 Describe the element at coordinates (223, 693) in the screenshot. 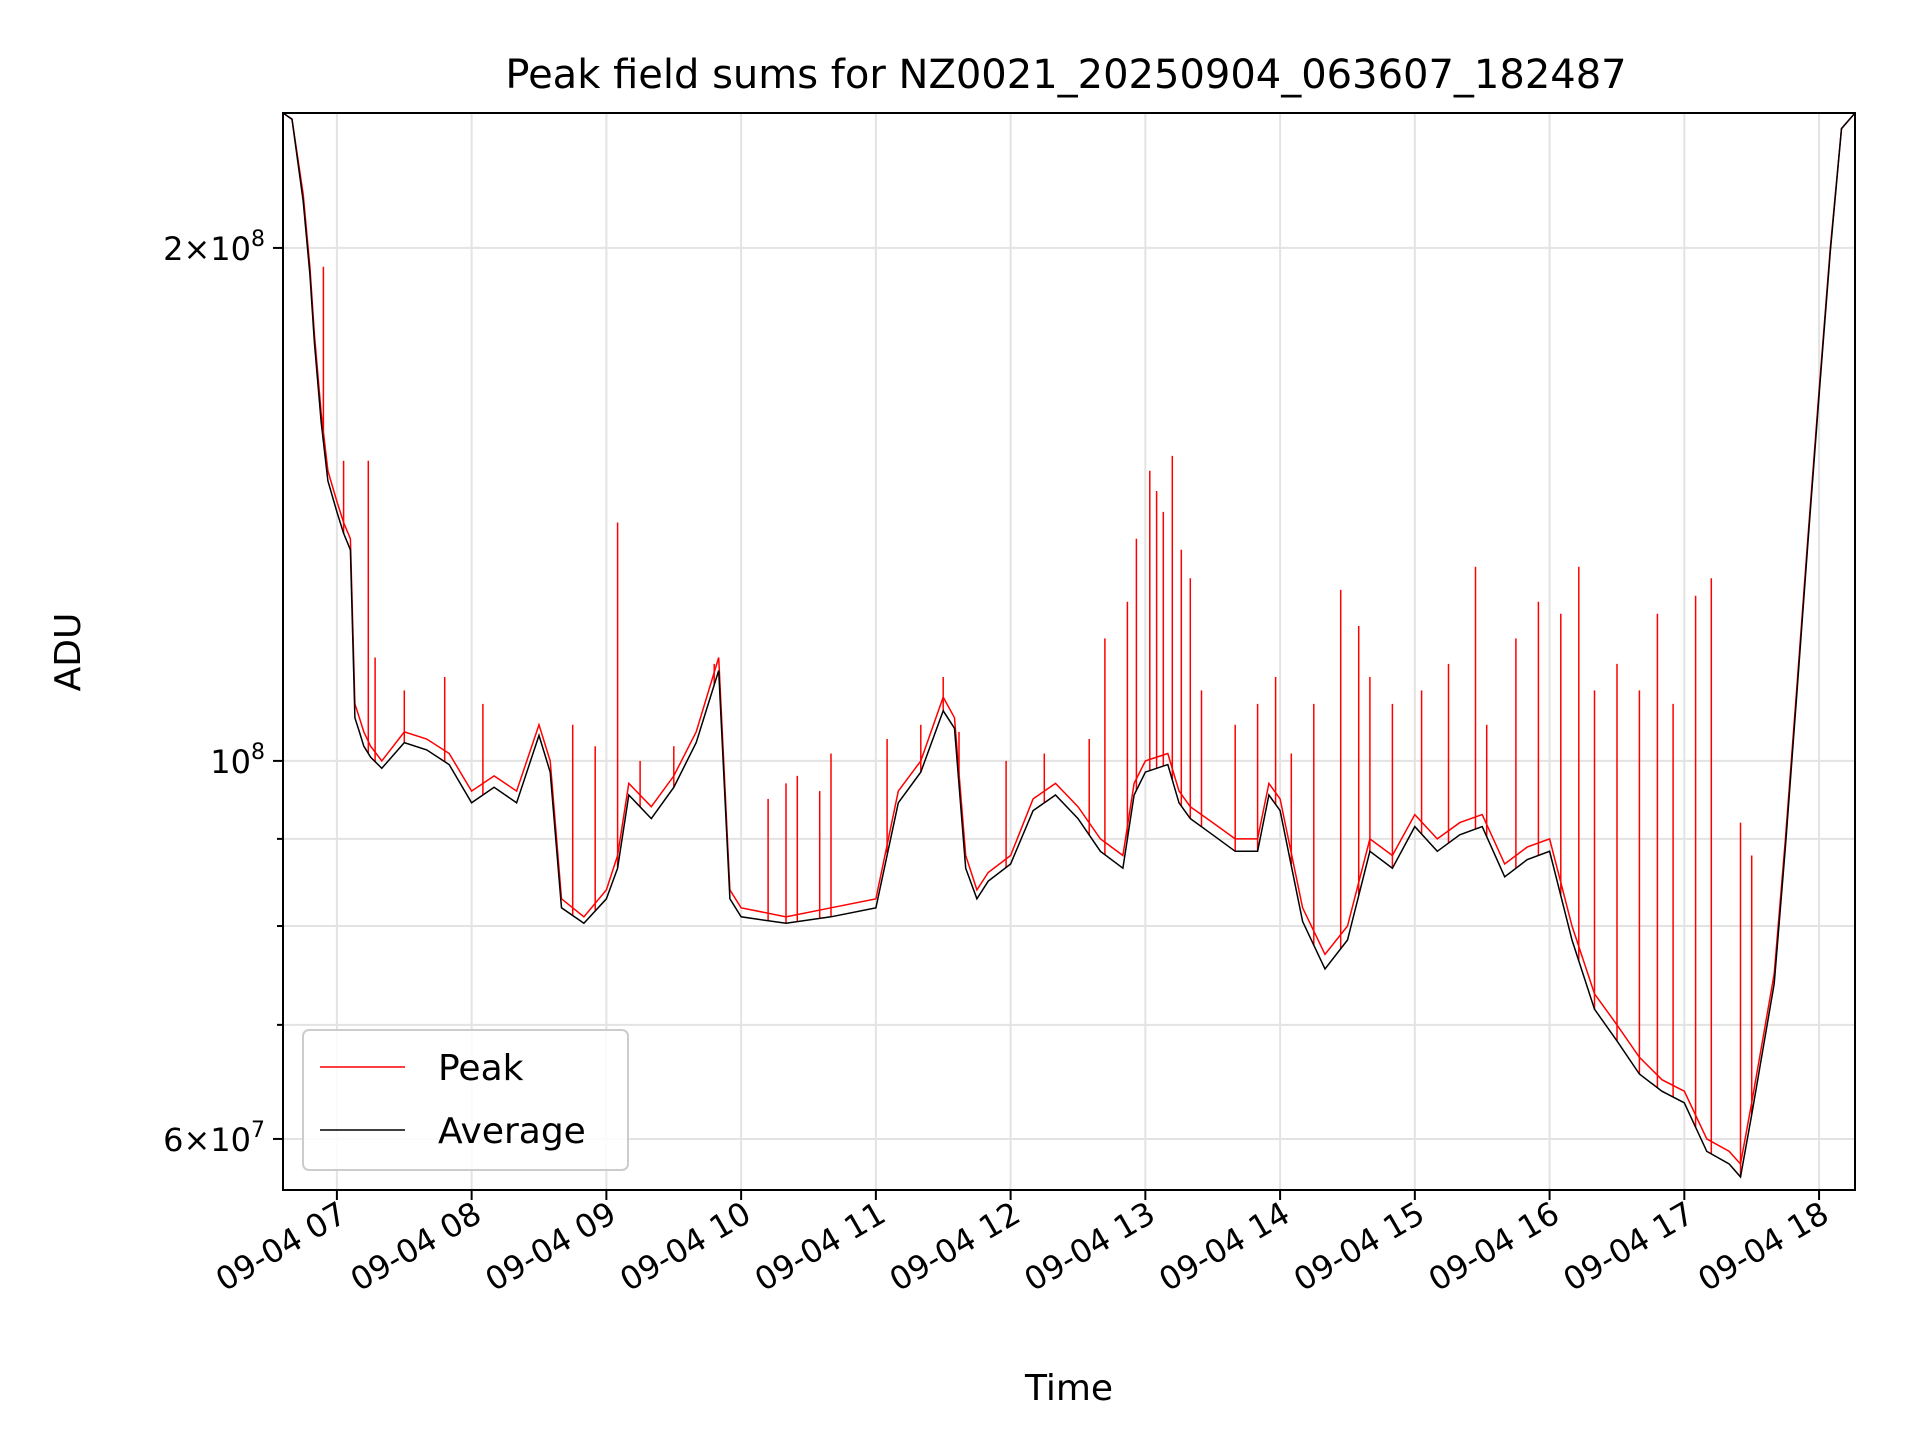

I see `y-axis-ticks: 6×107 108 2×108` at that location.